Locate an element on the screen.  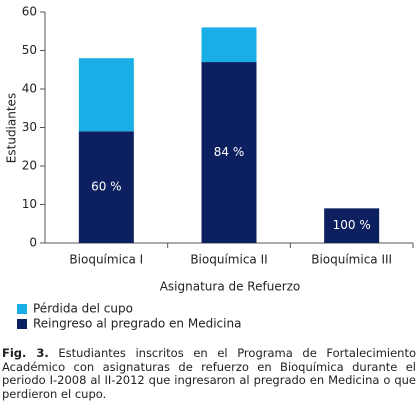
legend-label: Pérdida del cupo is located at coordinates (83, 309).